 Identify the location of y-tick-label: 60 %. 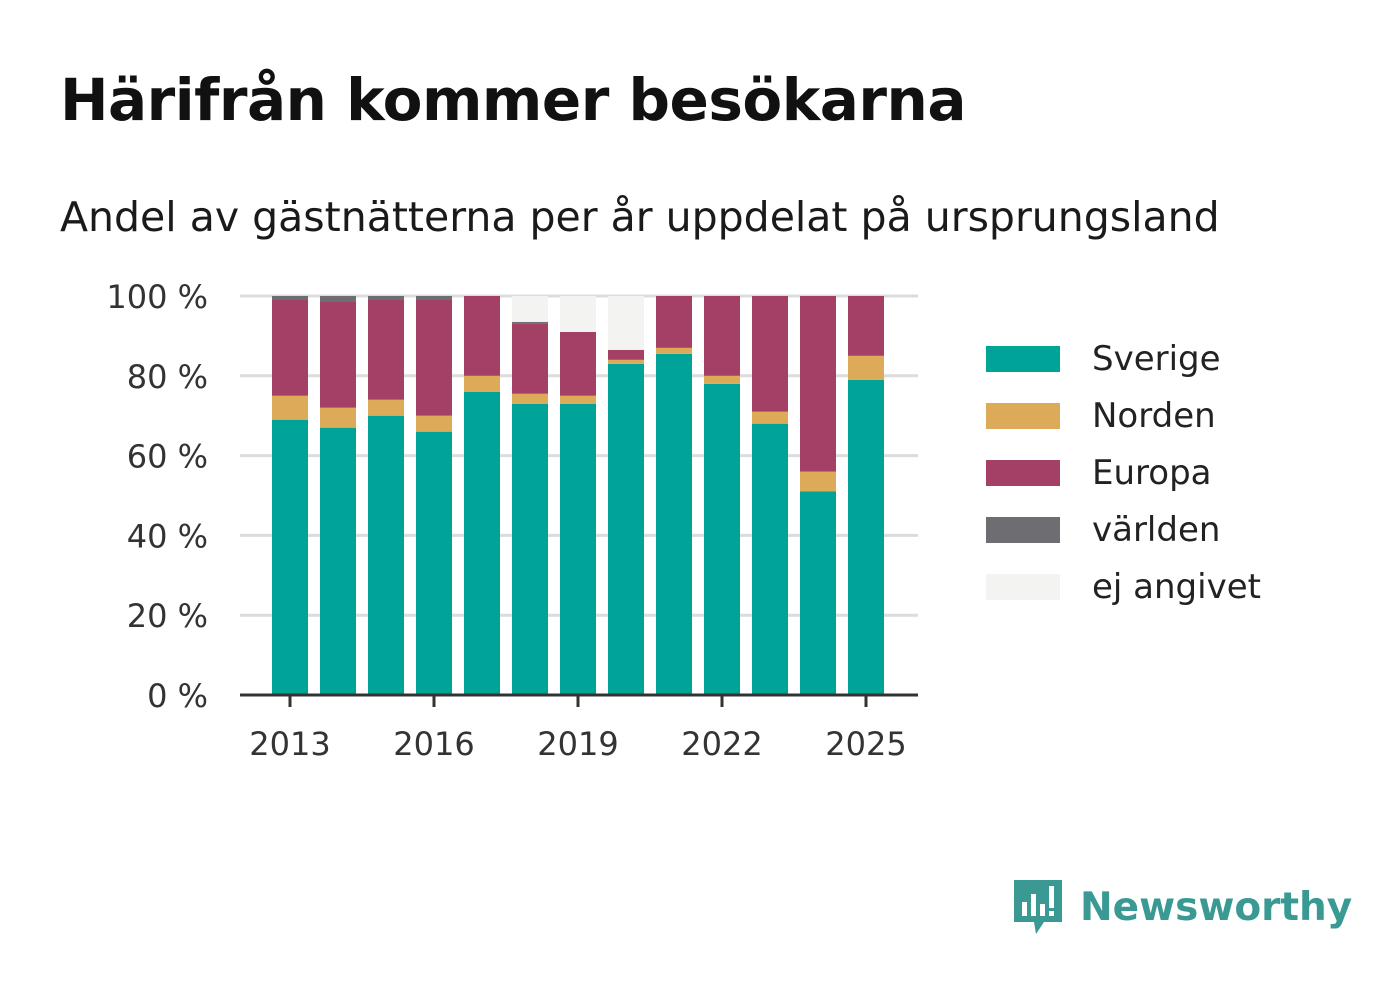
(167, 457).